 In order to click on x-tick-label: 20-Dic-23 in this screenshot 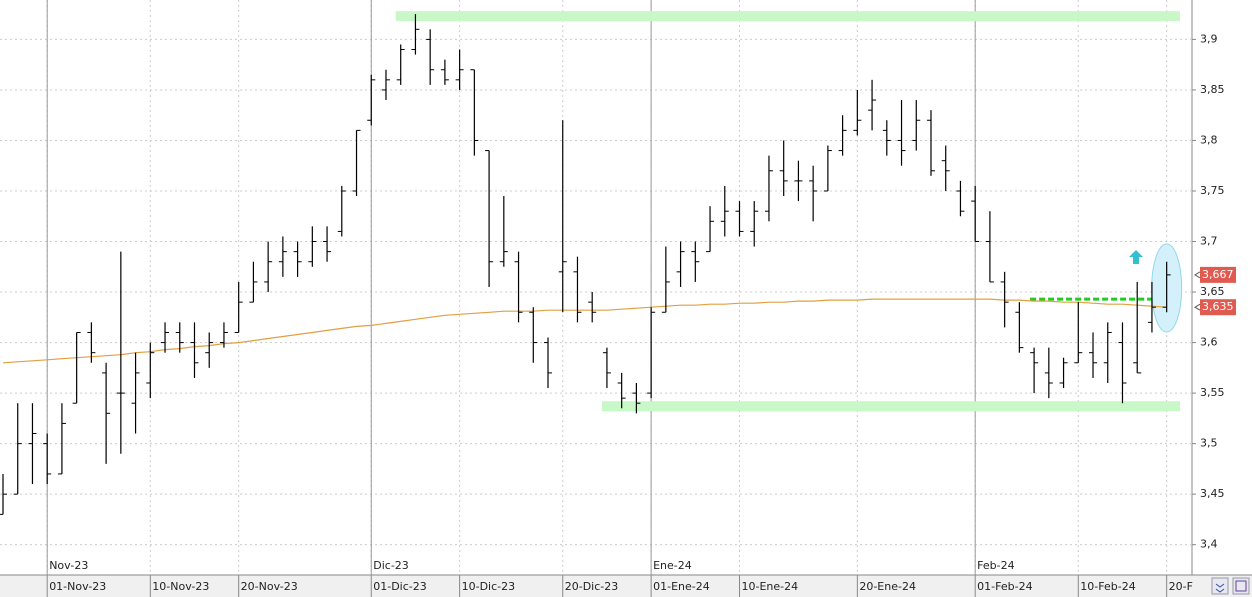, I will do `click(592, 586)`.